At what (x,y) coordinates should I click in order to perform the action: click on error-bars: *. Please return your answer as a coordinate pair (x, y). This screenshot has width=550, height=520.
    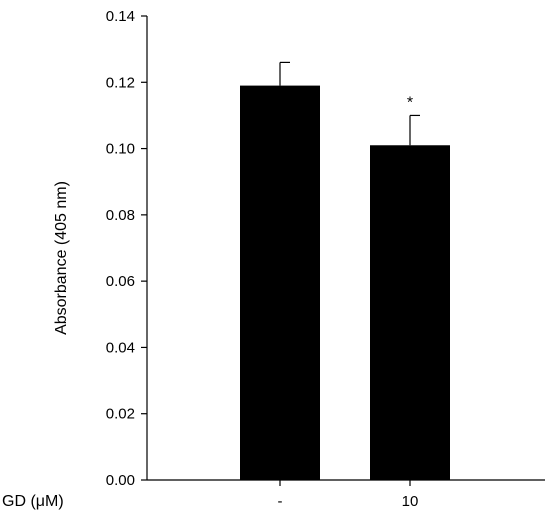
    Looking at the image, I should click on (349, 103).